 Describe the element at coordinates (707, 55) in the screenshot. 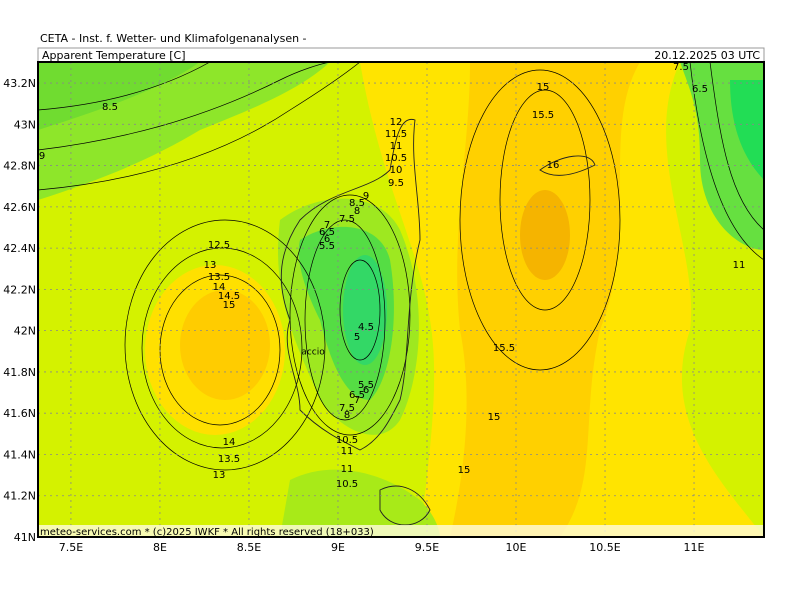

I see `valid-time: 20.12.2025 03 UTC` at that location.